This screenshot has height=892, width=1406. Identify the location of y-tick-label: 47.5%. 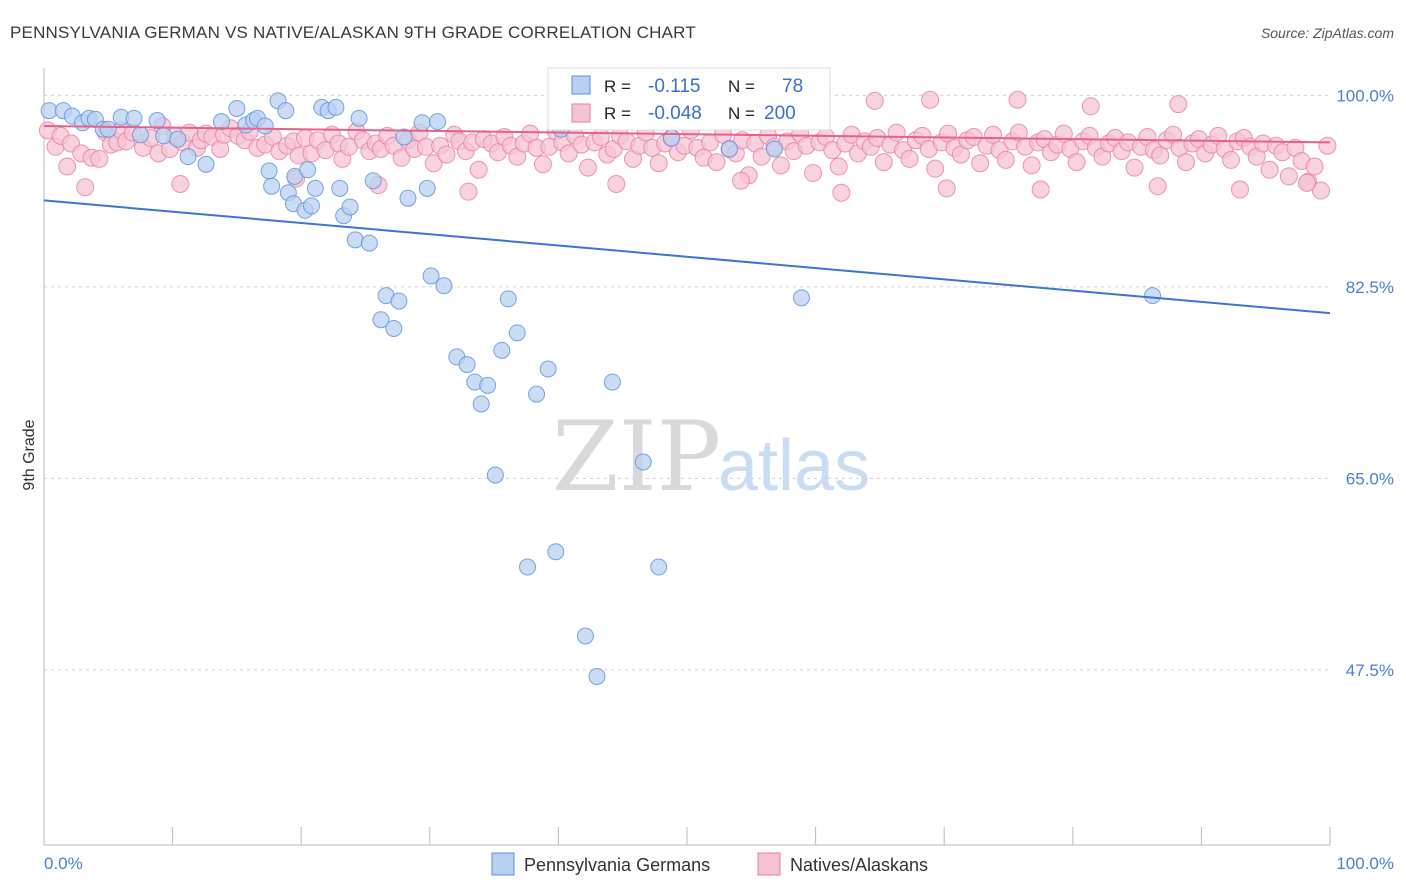
(1370, 670).